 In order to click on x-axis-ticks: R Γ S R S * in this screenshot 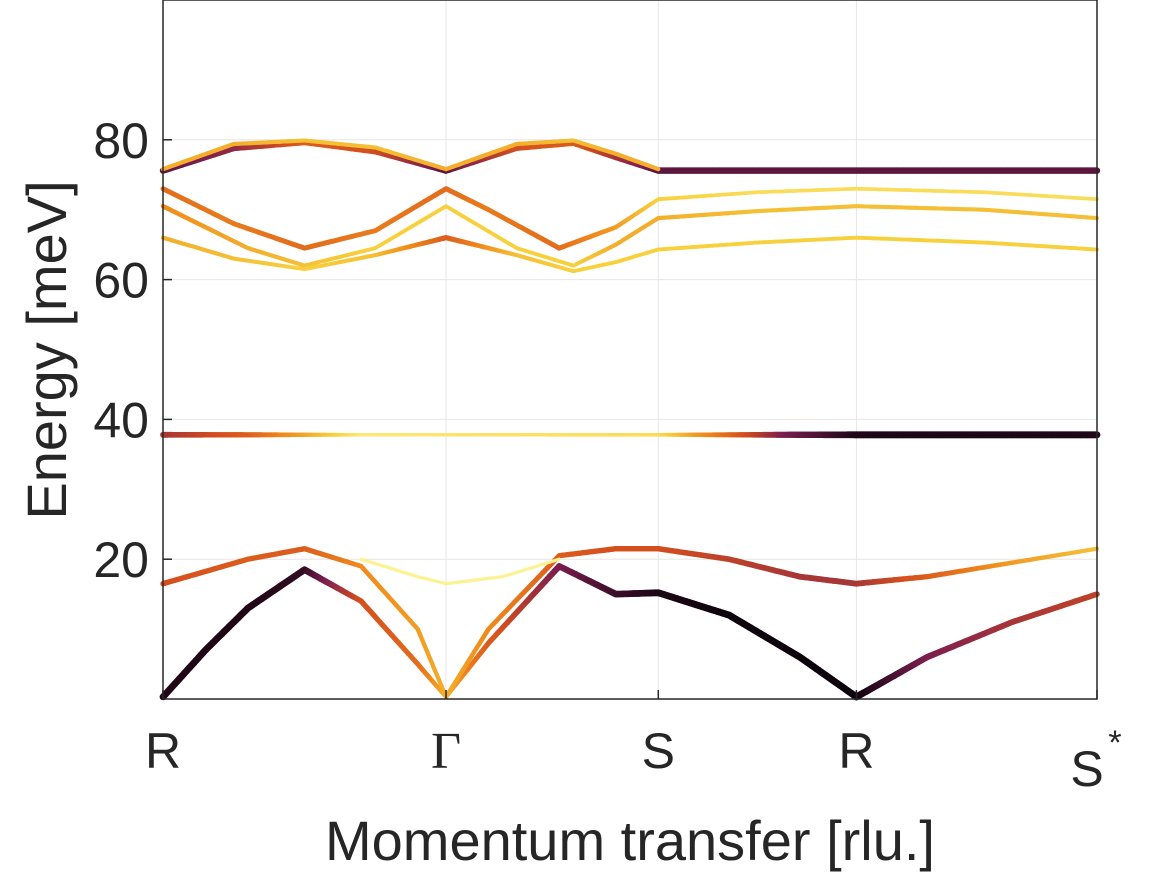, I will do `click(633, 743)`.